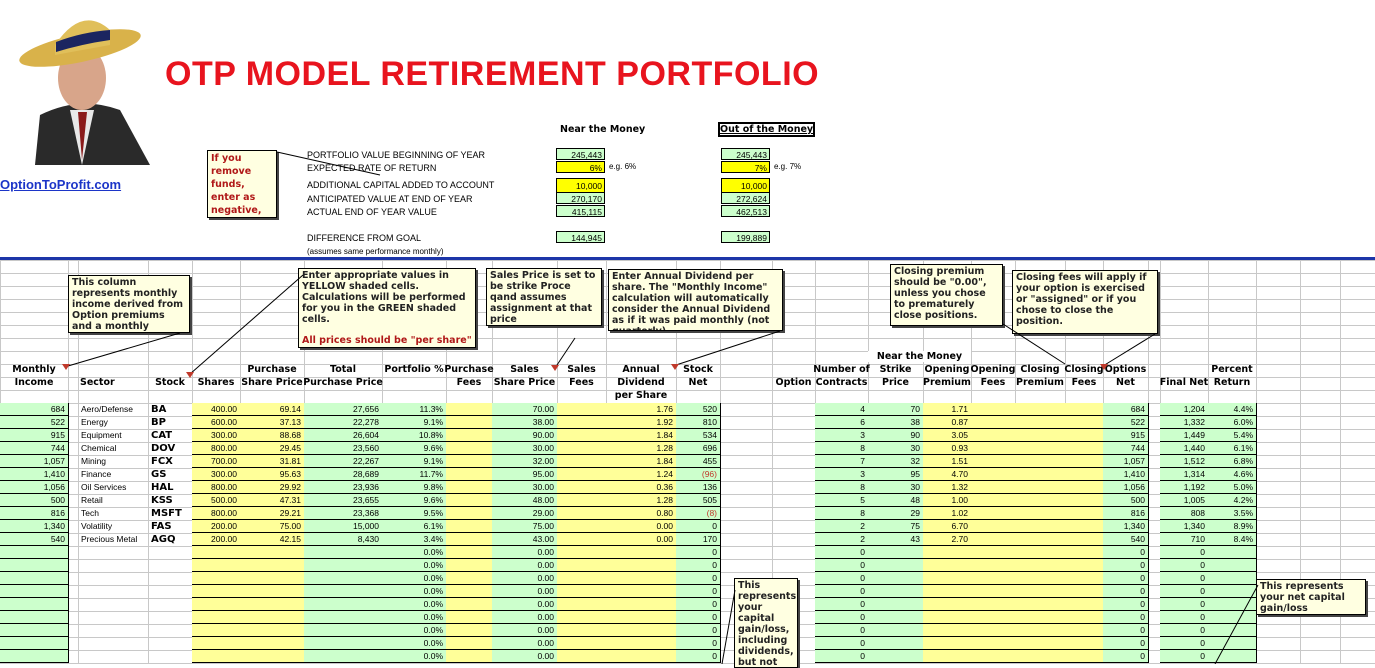 This screenshot has width=1375, height=668. Describe the element at coordinates (947, 487) in the screenshot. I see `cell-open-premium: 1.32` at that location.